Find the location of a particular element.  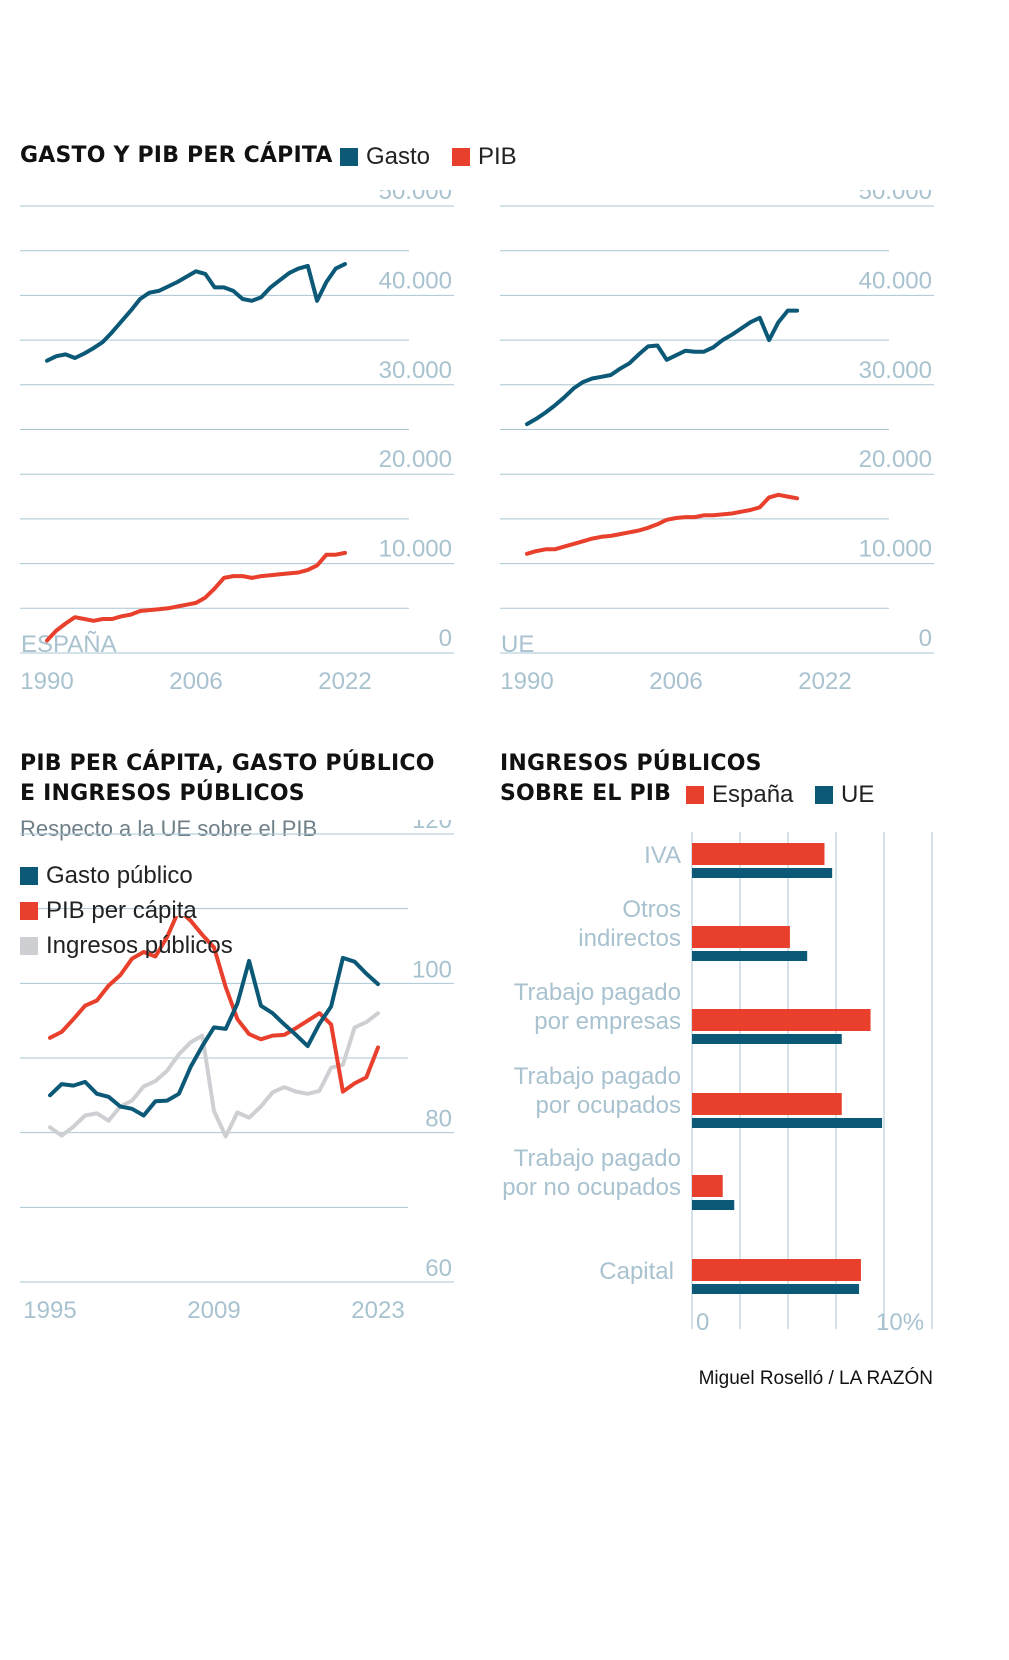

relative-to-eu-chart: 60 80 100 120 1995 2009 2023 is located at coordinates (237, 1072).